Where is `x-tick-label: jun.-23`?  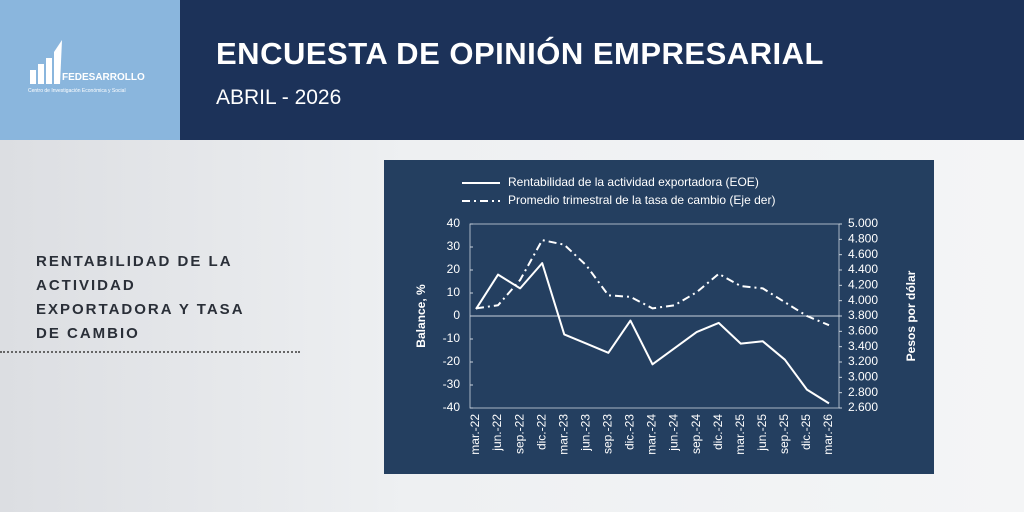
x-tick-label: jun.-23 is located at coordinates (585, 433).